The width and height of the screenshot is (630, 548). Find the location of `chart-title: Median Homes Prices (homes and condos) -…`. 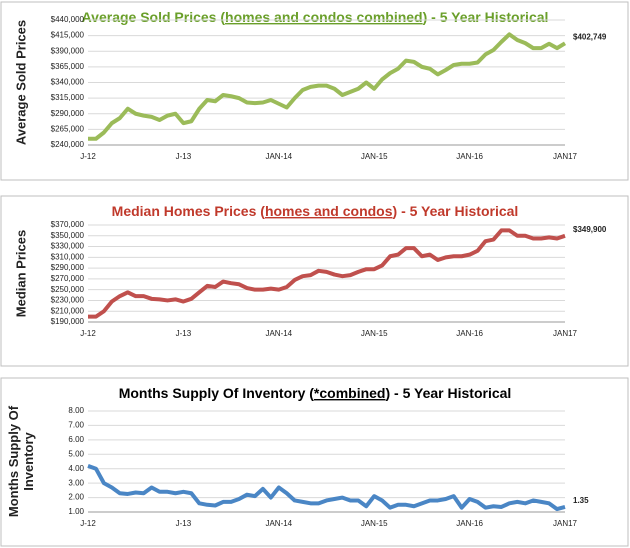

chart-title: Median Homes Prices (homes and condos) -… is located at coordinates (315, 211).